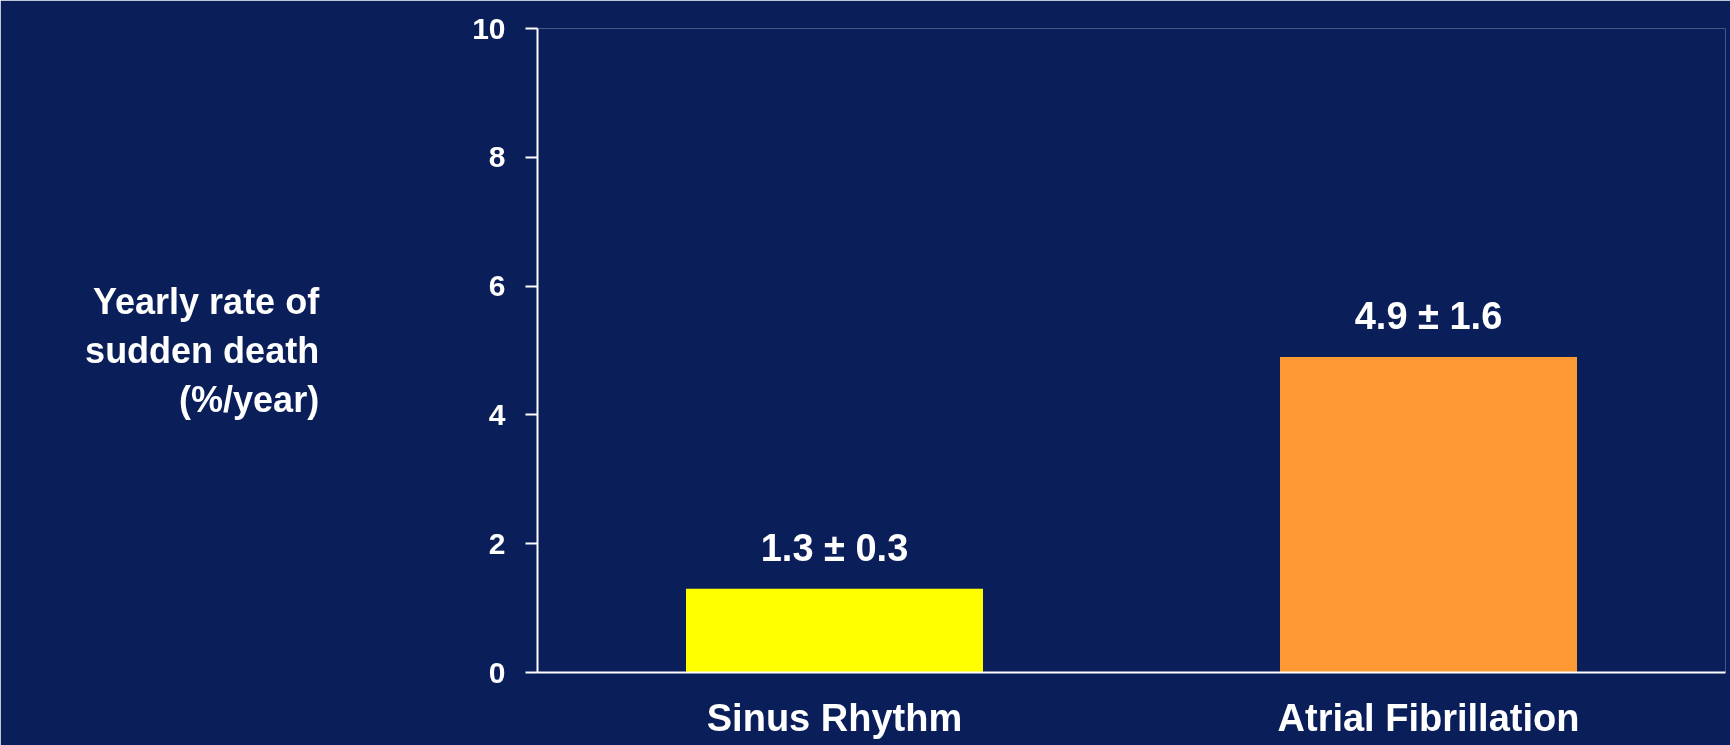  I want to click on data-label: 1.3 ± 0.3, so click(834, 547).